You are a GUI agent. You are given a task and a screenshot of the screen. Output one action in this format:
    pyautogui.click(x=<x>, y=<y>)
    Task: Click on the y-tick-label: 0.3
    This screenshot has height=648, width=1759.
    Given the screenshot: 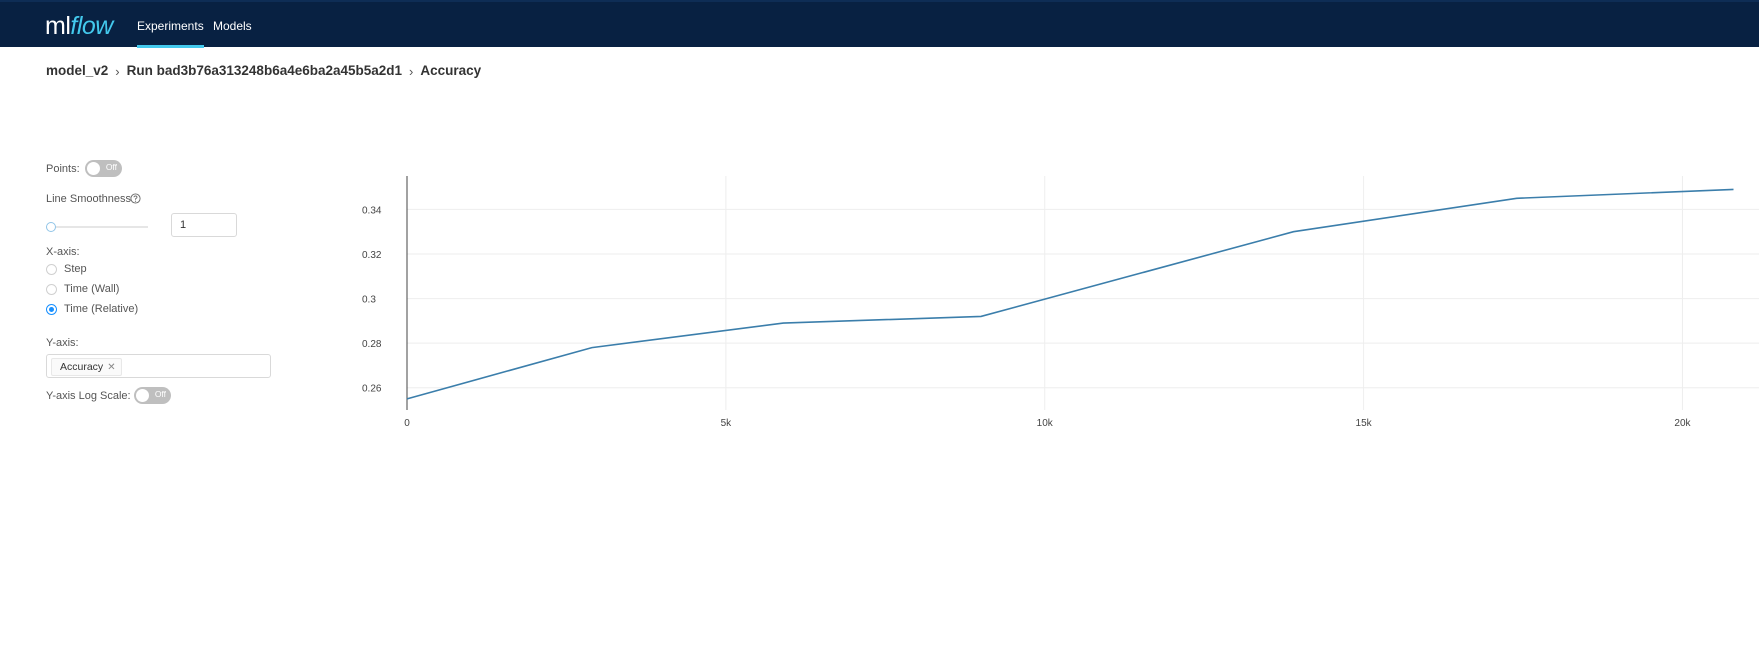 What is the action you would take?
    pyautogui.click(x=369, y=300)
    